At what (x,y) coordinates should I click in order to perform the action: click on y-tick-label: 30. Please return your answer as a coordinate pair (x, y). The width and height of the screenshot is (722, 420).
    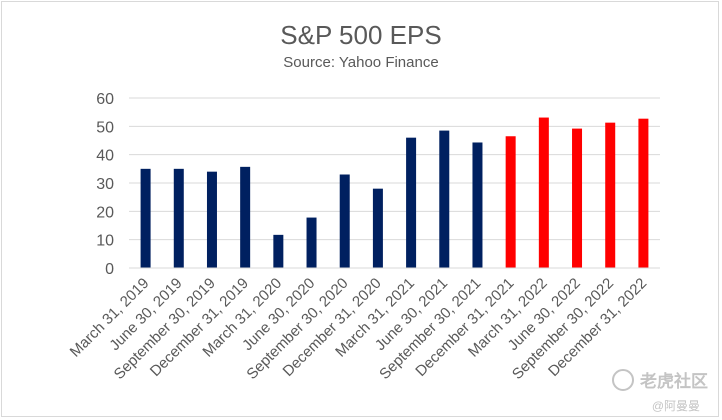
    Looking at the image, I should click on (105, 184).